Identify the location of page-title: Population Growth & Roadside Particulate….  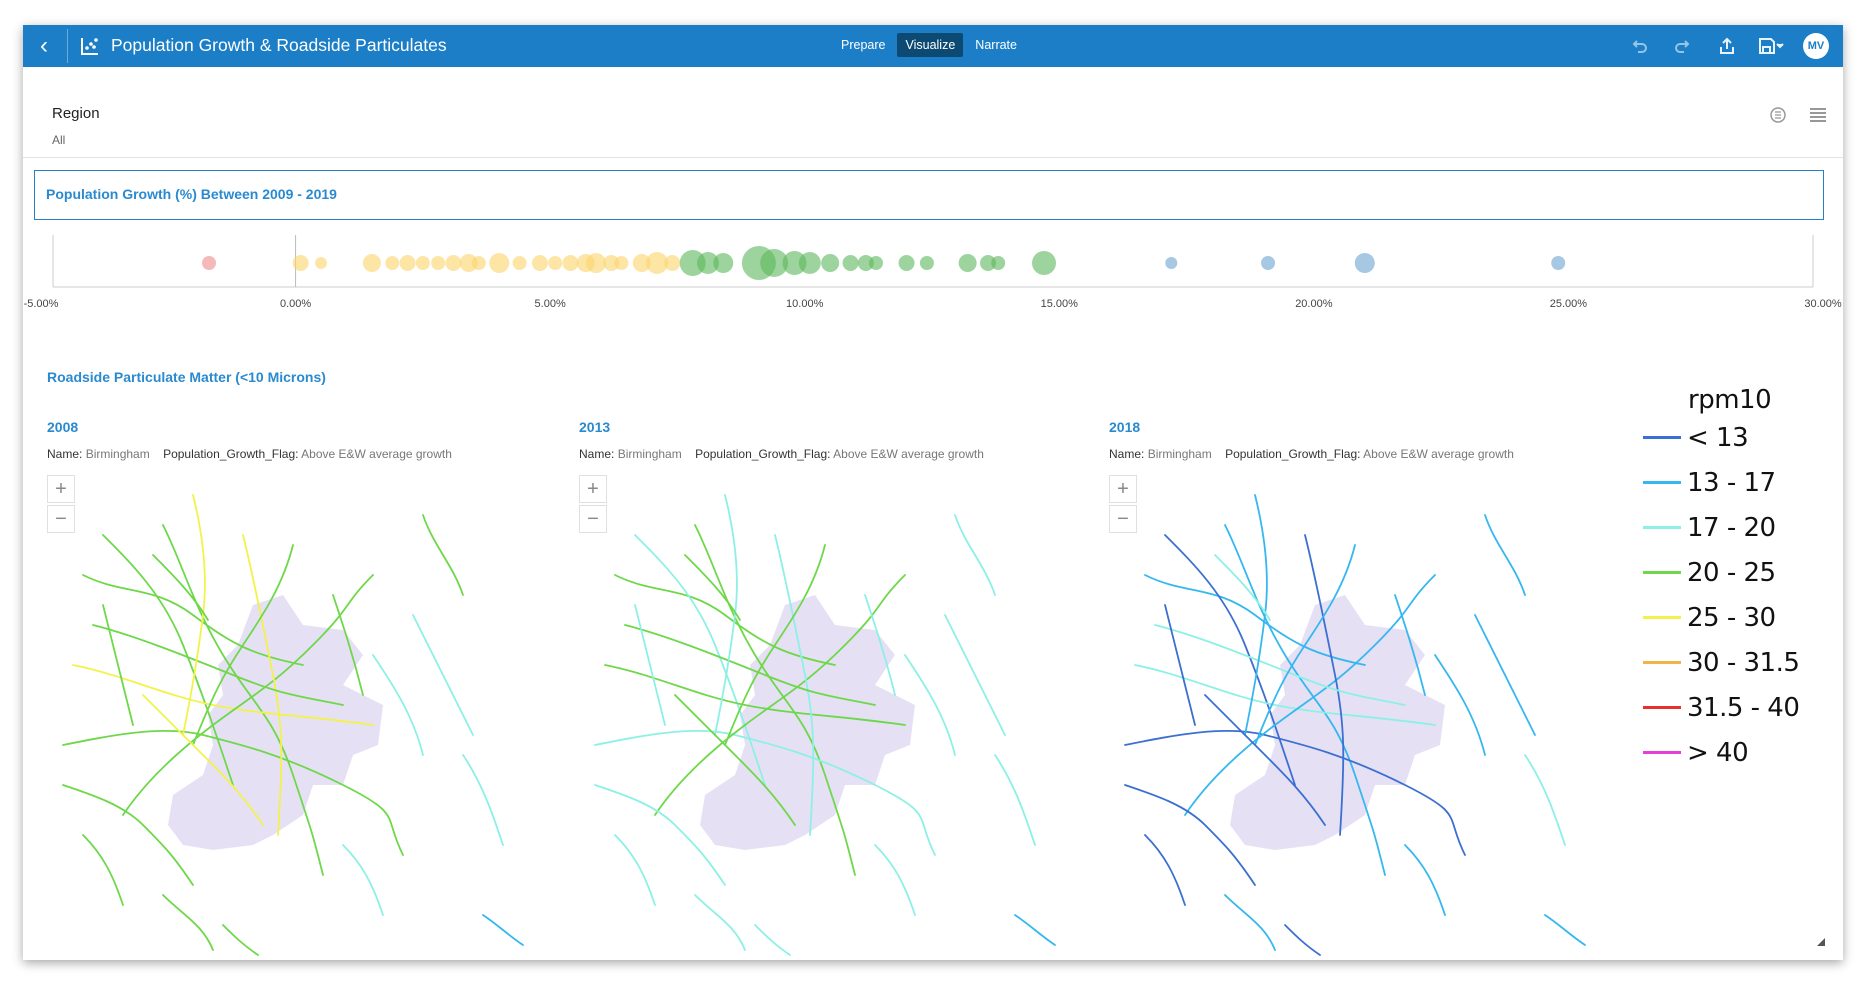
(279, 45).